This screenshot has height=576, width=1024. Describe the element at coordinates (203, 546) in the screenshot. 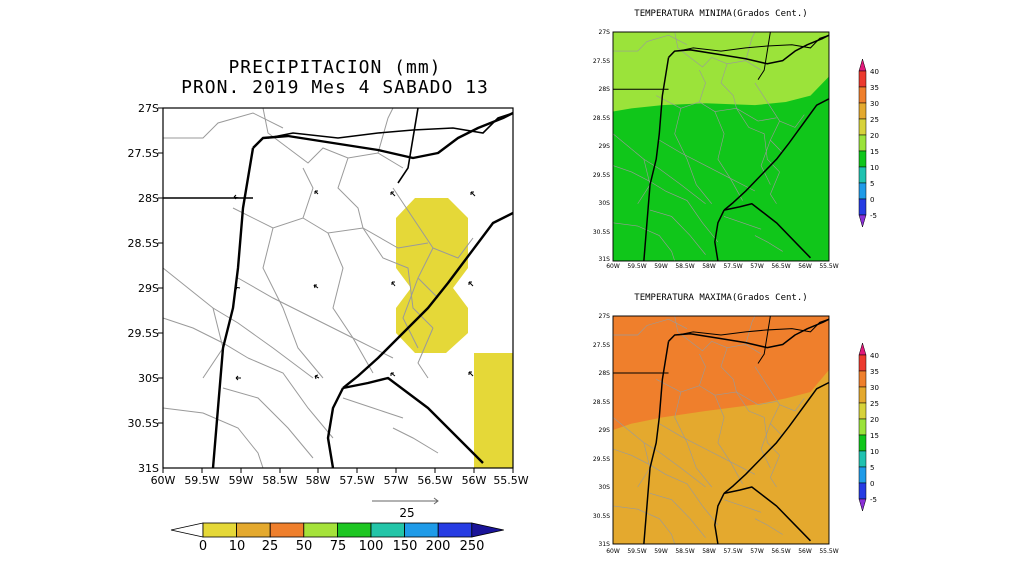

I see `precip-cb-label-0: 0` at that location.